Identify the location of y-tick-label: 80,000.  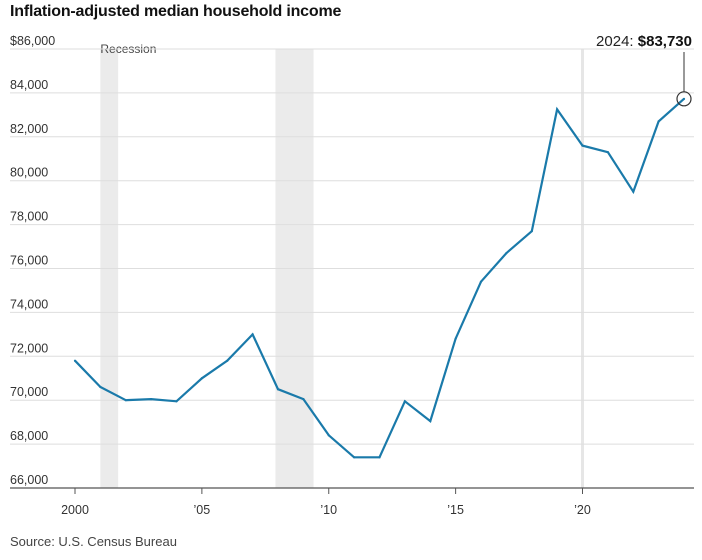
(29, 173).